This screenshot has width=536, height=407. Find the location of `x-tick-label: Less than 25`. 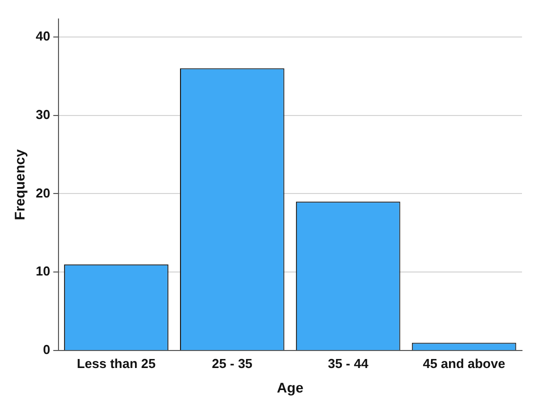

x-tick-label: Less than 25 is located at coordinates (116, 363).